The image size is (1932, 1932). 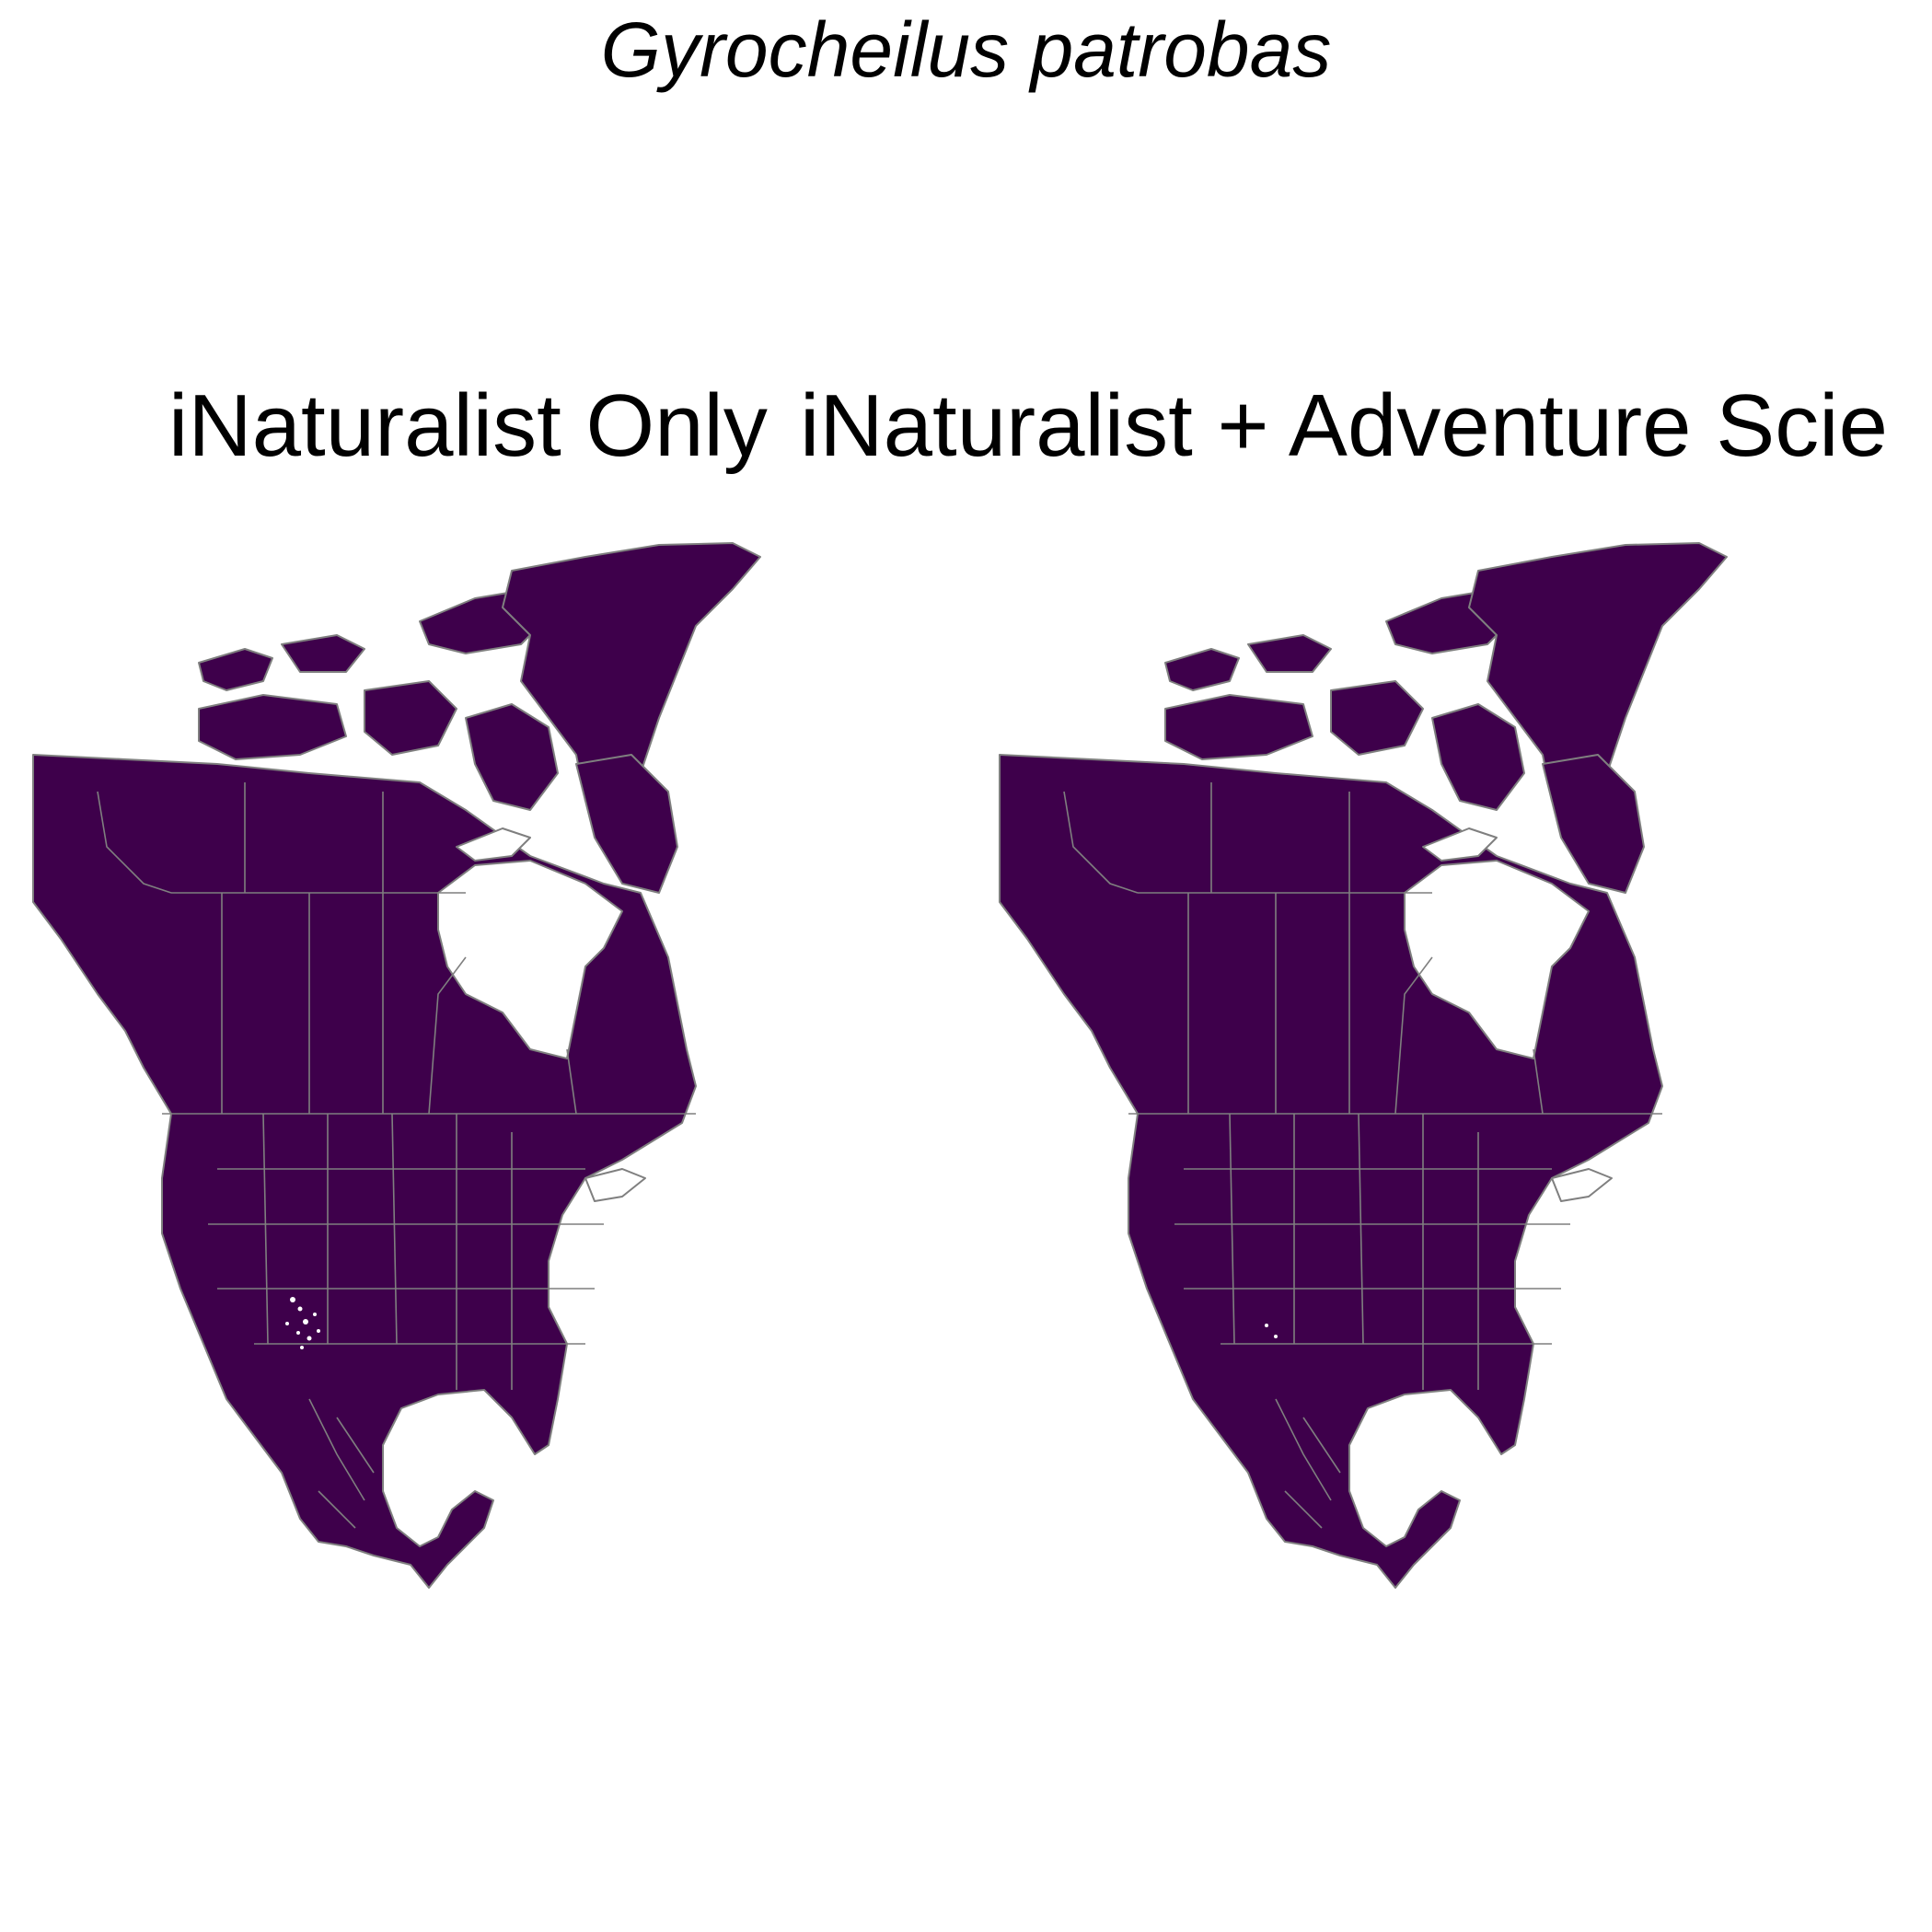 What do you see at coordinates (1344, 426) in the screenshot?
I see `panel-title-inaturalist-adventure-science: iNaturalist + Adventure Scie` at bounding box center [1344, 426].